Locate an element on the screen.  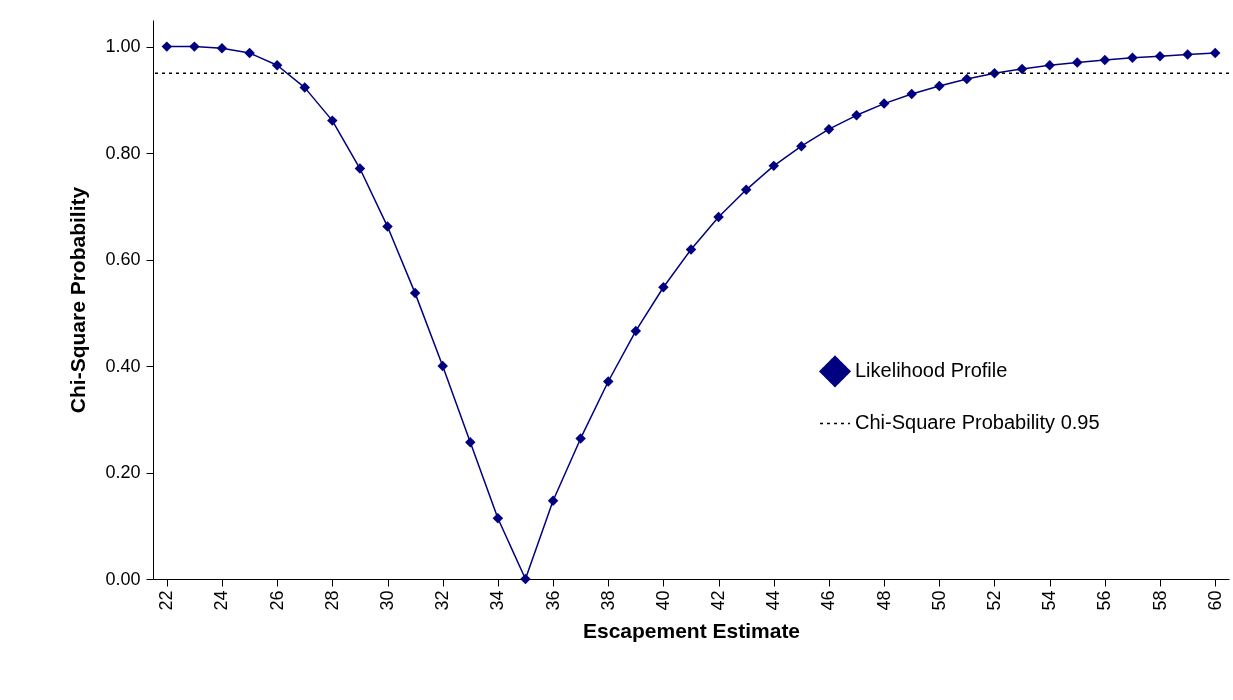
x-tick-label: 46 is located at coordinates (828, 600).